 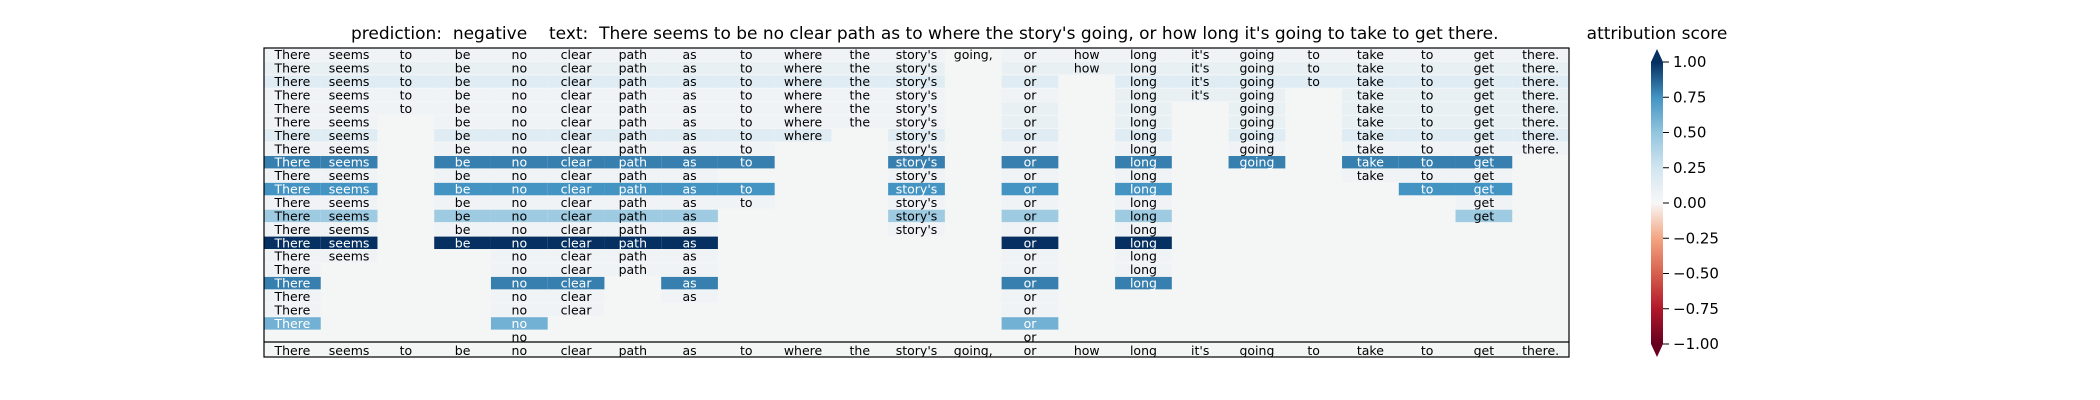 I want to click on colorbar-min-extension, so click(x=1657, y=350).